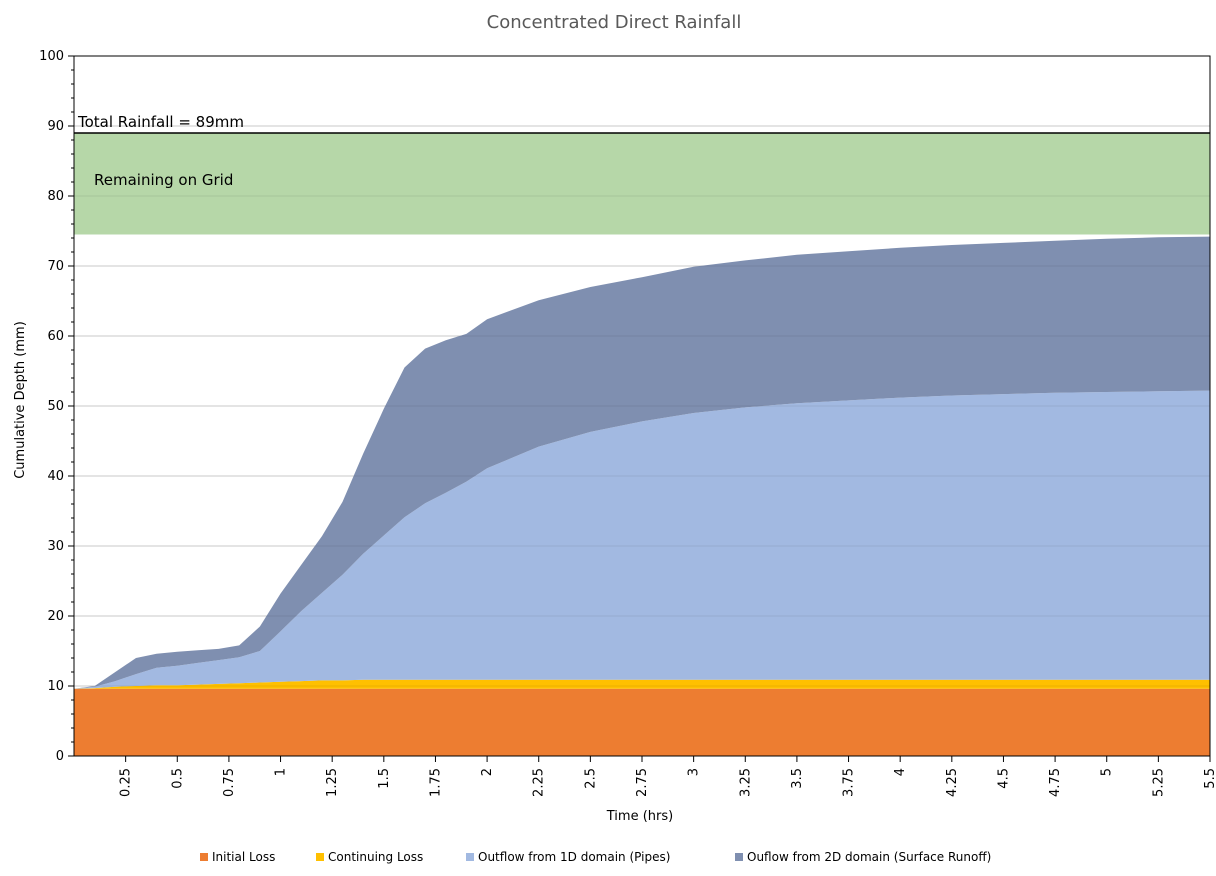  I want to click on x-tick-label-2.75: 2.75, so click(642, 782).